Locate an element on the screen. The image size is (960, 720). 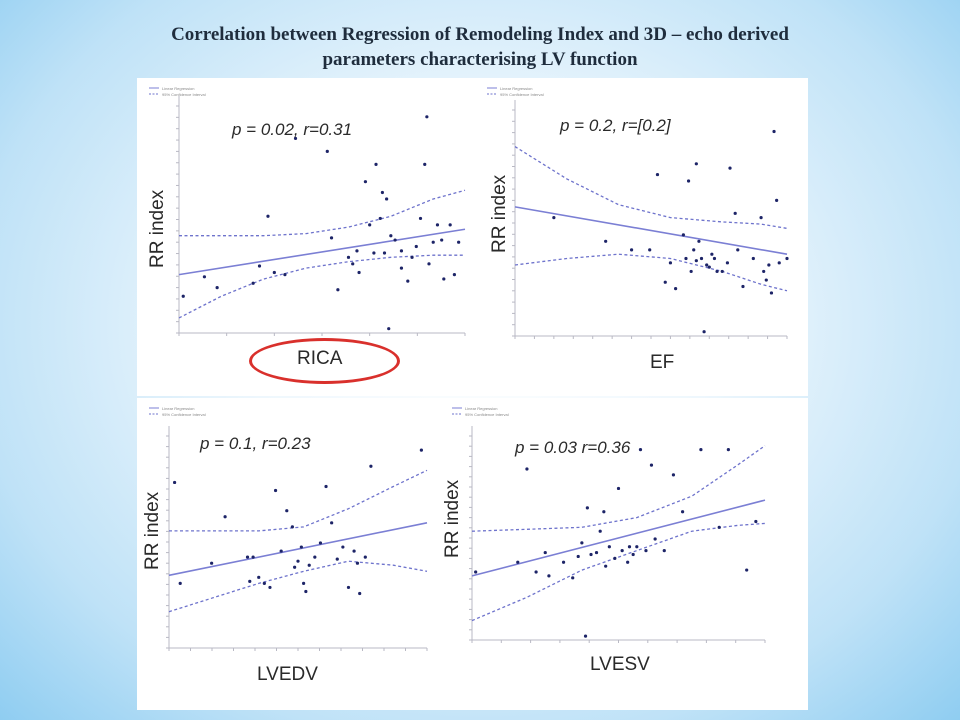
chart-lvedv-xlabel: LVEDV is located at coordinates (287, 674).